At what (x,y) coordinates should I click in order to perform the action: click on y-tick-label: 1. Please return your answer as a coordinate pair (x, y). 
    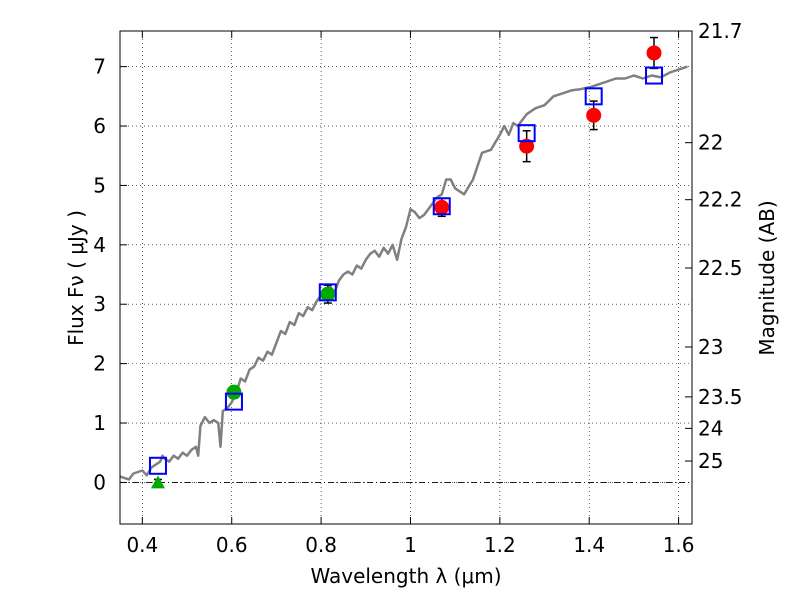
    Looking at the image, I should click on (99, 423).